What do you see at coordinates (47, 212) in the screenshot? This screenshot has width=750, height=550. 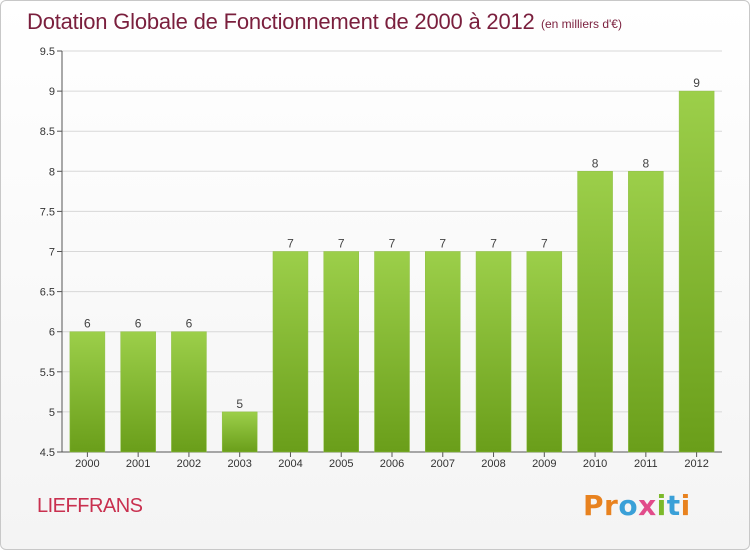 I see `y-tick-label: 7.5` at bounding box center [47, 212].